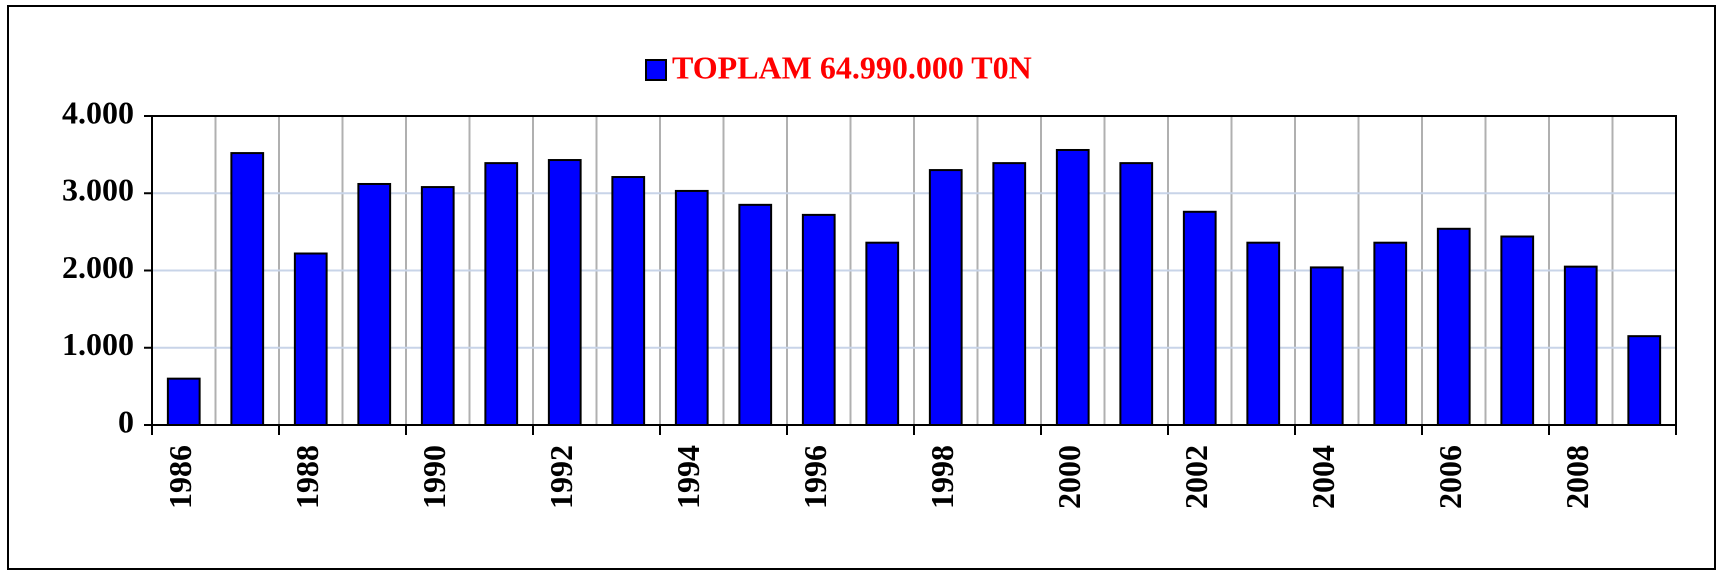  What do you see at coordinates (1323, 477) in the screenshot?
I see `x-tick-label: 2004` at bounding box center [1323, 477].